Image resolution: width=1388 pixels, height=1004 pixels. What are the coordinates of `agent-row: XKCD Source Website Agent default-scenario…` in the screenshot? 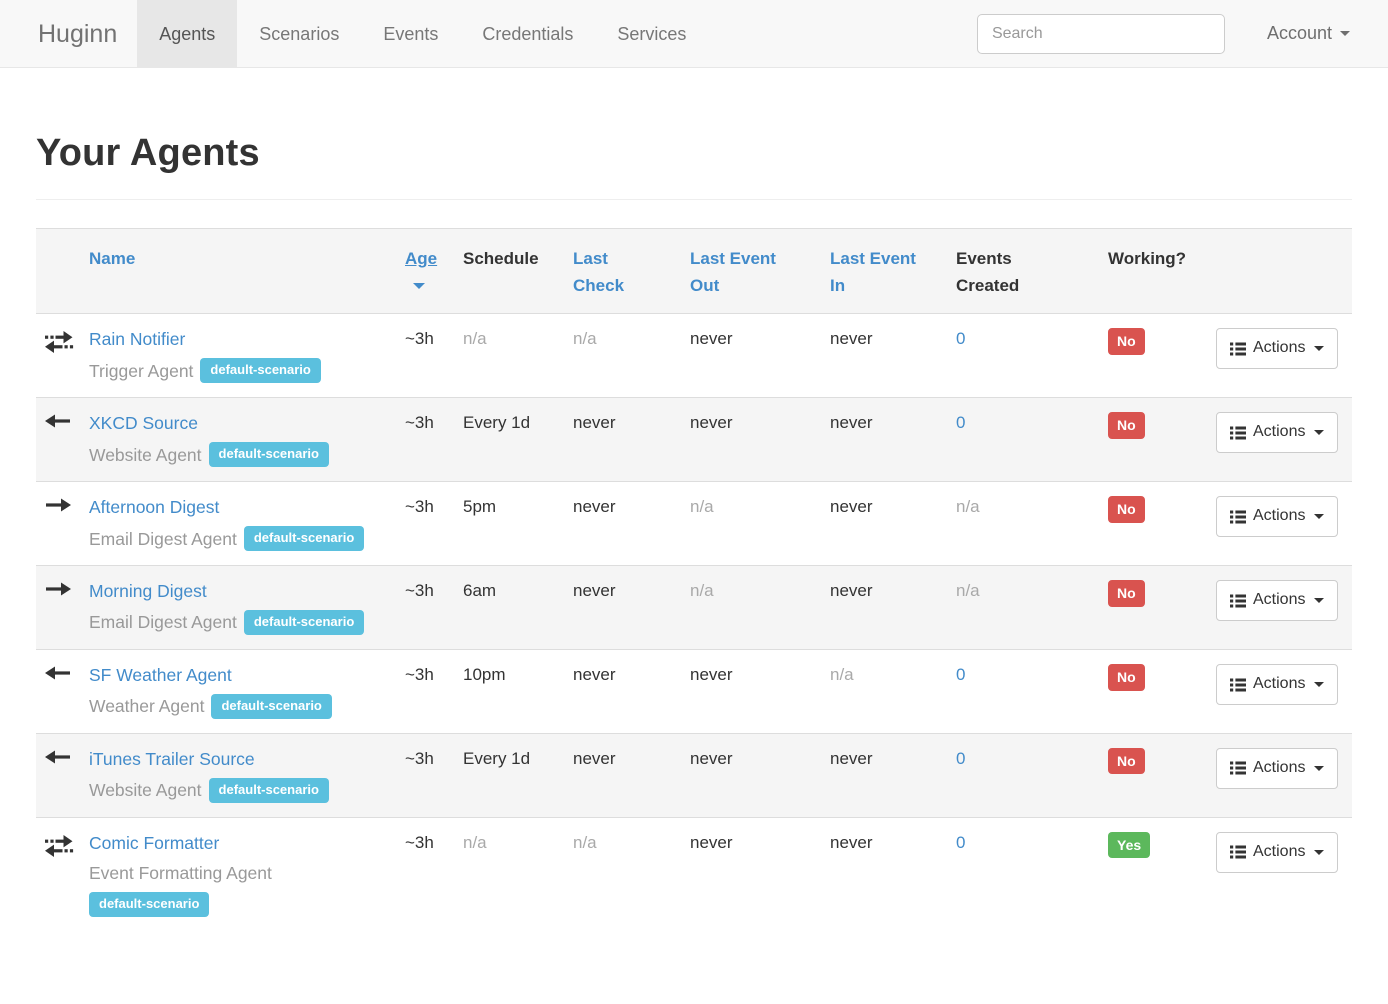 It's located at (694, 439).